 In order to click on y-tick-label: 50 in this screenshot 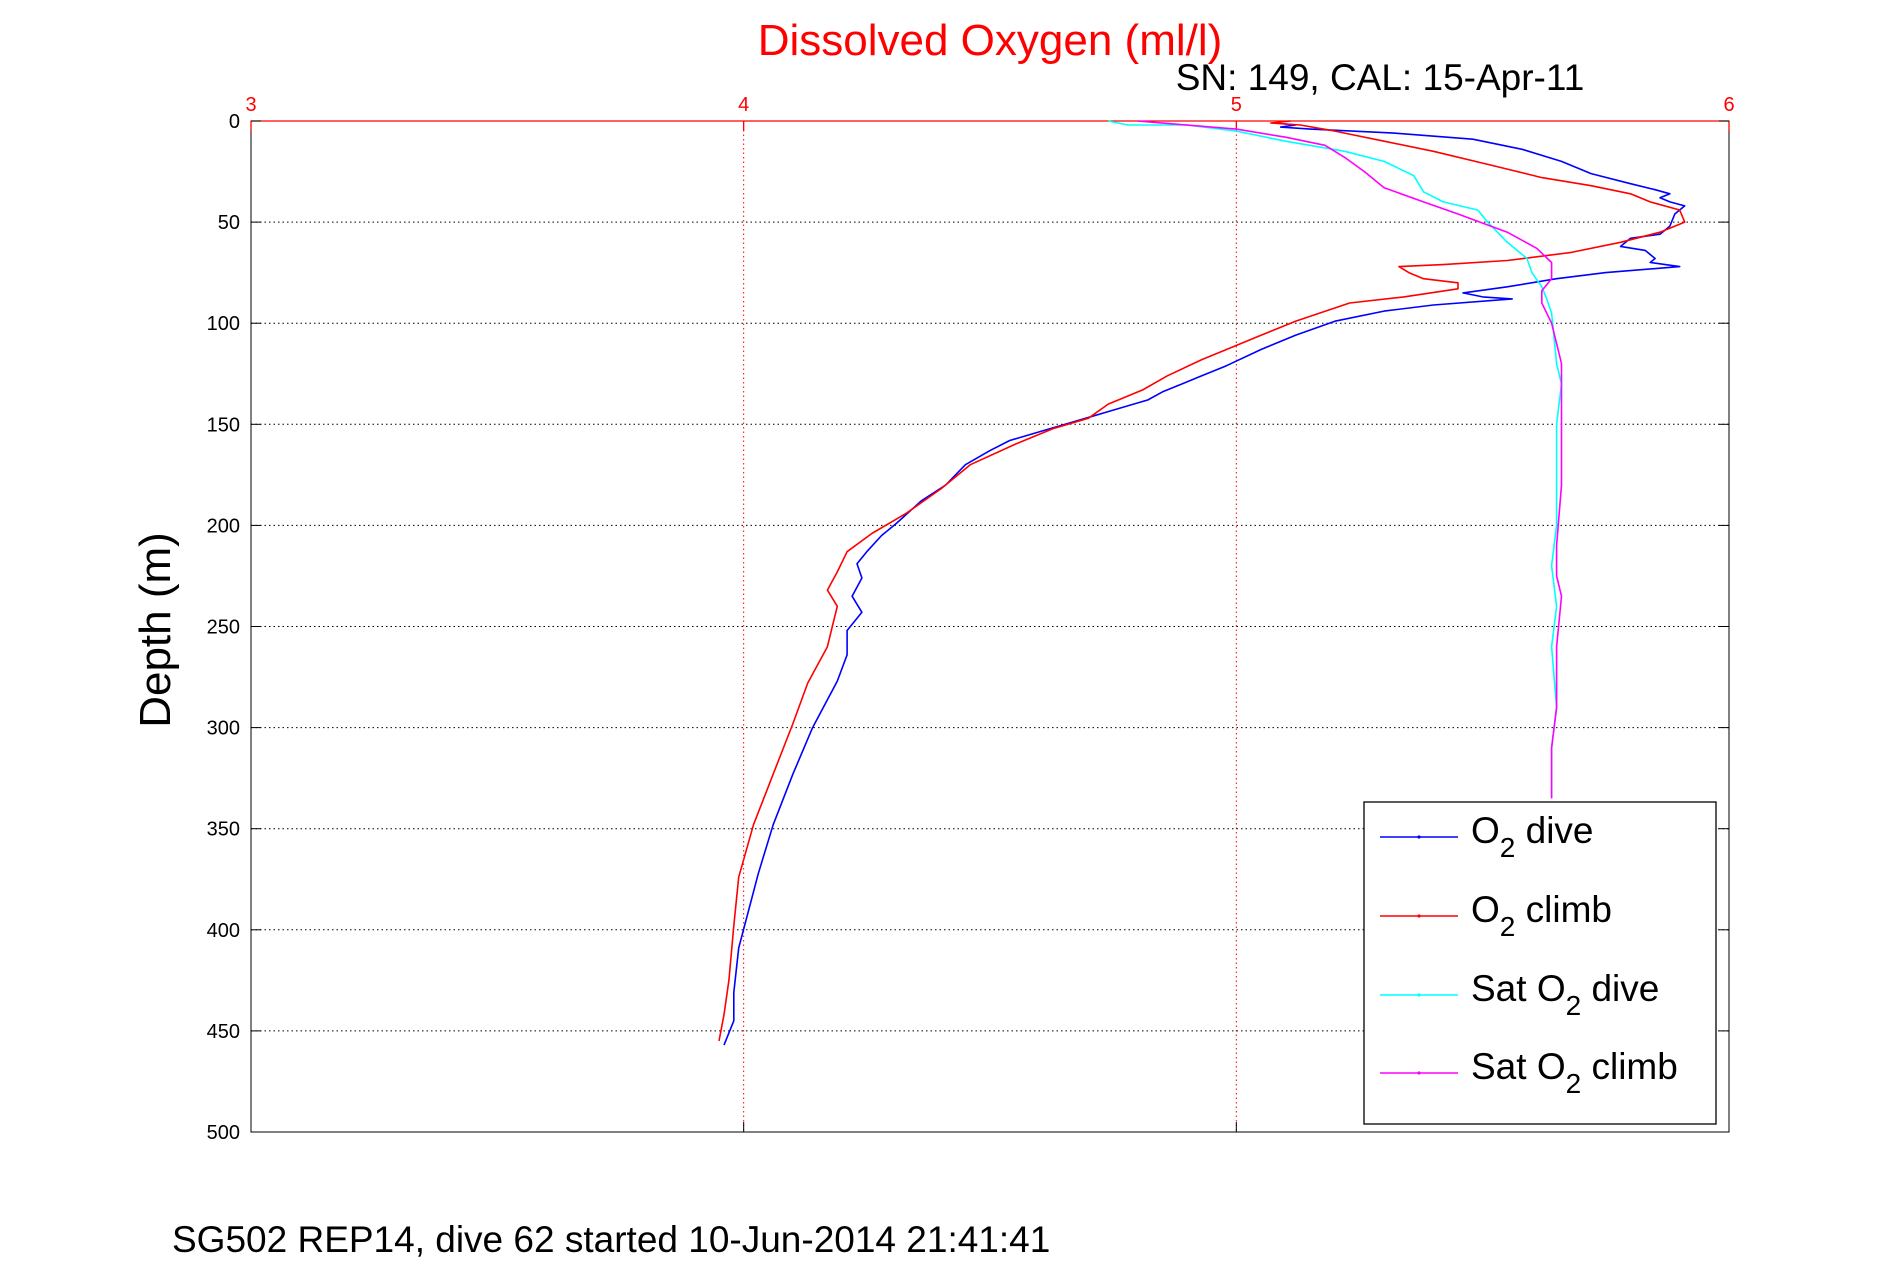, I will do `click(229, 223)`.